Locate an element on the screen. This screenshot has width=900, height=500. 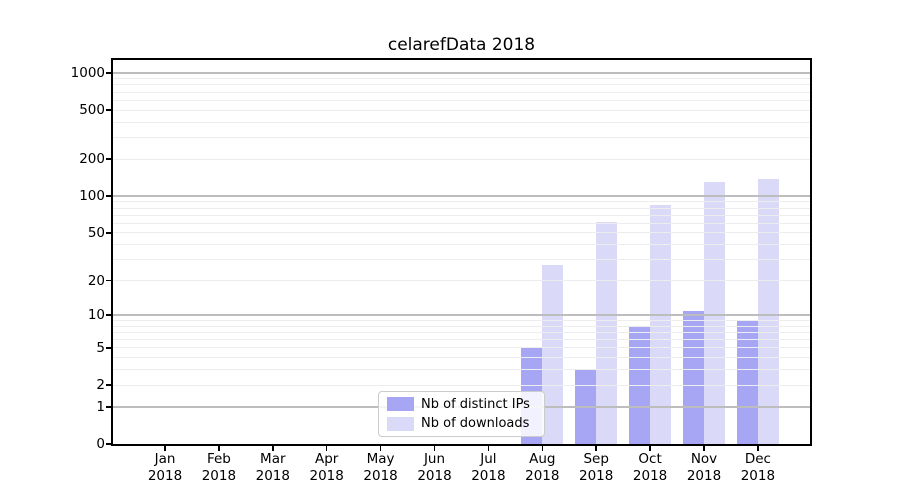
bar-distinct-ips-dec is located at coordinates (747, 382).